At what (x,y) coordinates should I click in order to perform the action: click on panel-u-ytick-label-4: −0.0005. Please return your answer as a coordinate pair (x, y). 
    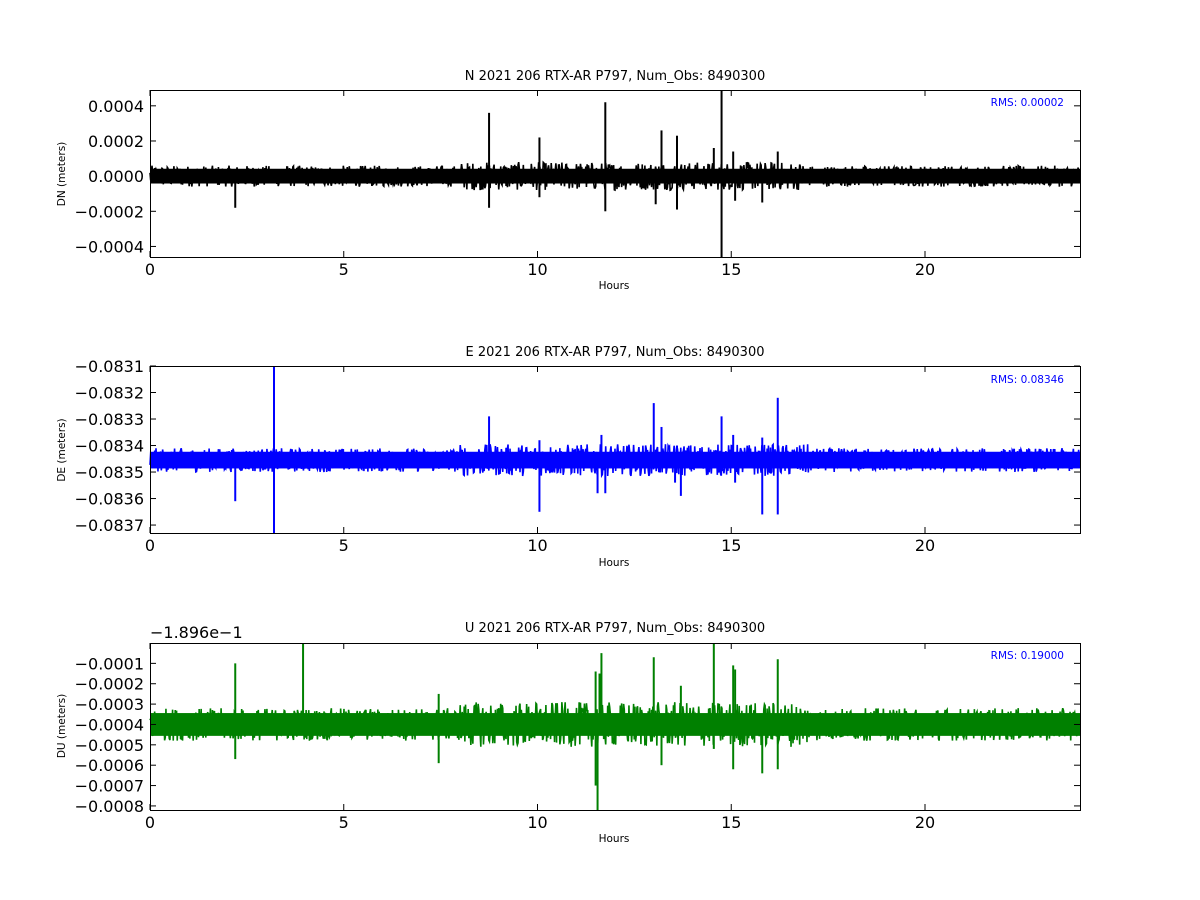
    Looking at the image, I should click on (109, 745).